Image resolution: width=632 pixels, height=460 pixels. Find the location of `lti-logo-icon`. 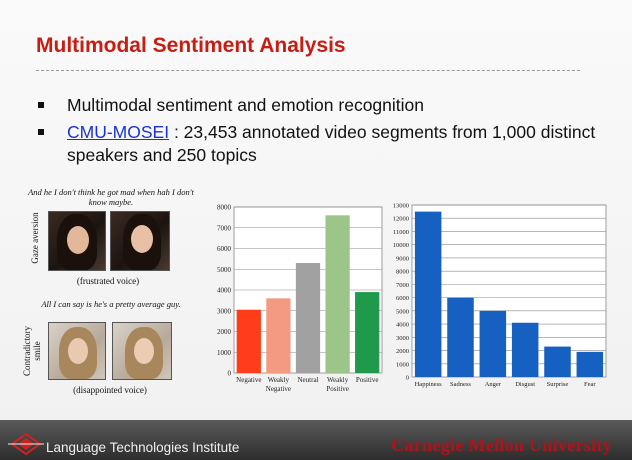

lti-logo-icon is located at coordinates (26, 444).